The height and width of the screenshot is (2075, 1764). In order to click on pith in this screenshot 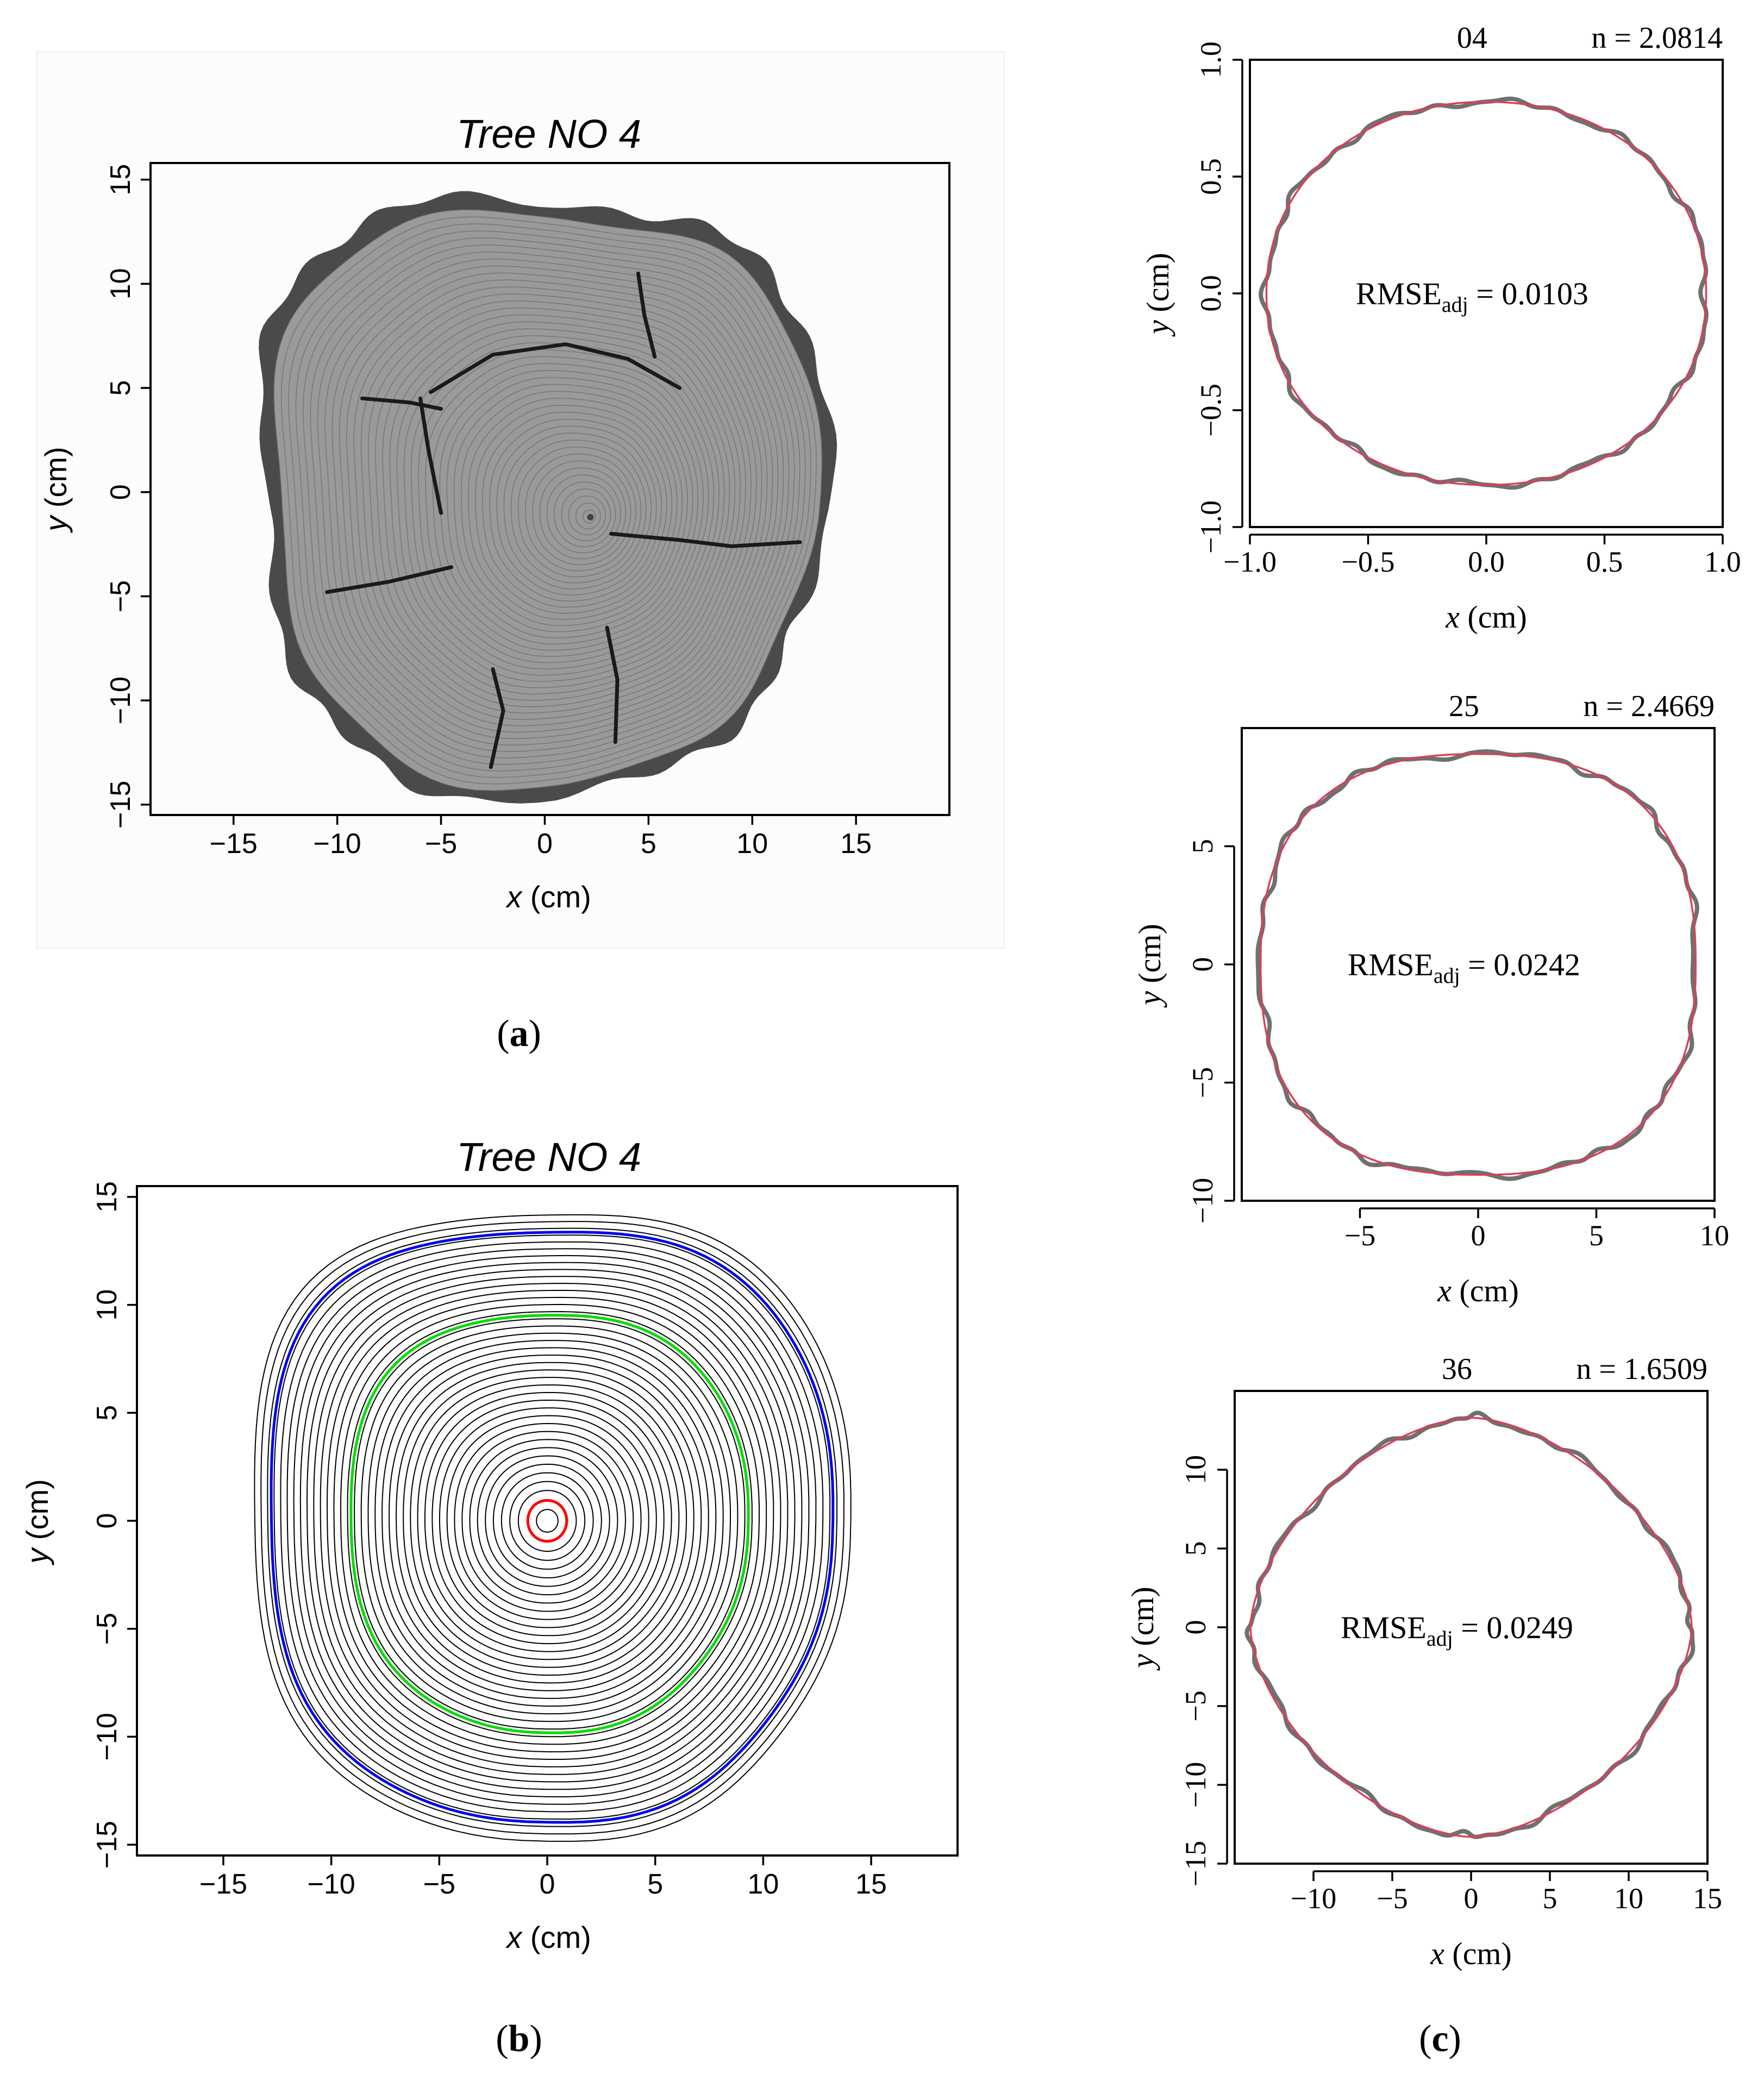, I will do `click(590, 517)`.